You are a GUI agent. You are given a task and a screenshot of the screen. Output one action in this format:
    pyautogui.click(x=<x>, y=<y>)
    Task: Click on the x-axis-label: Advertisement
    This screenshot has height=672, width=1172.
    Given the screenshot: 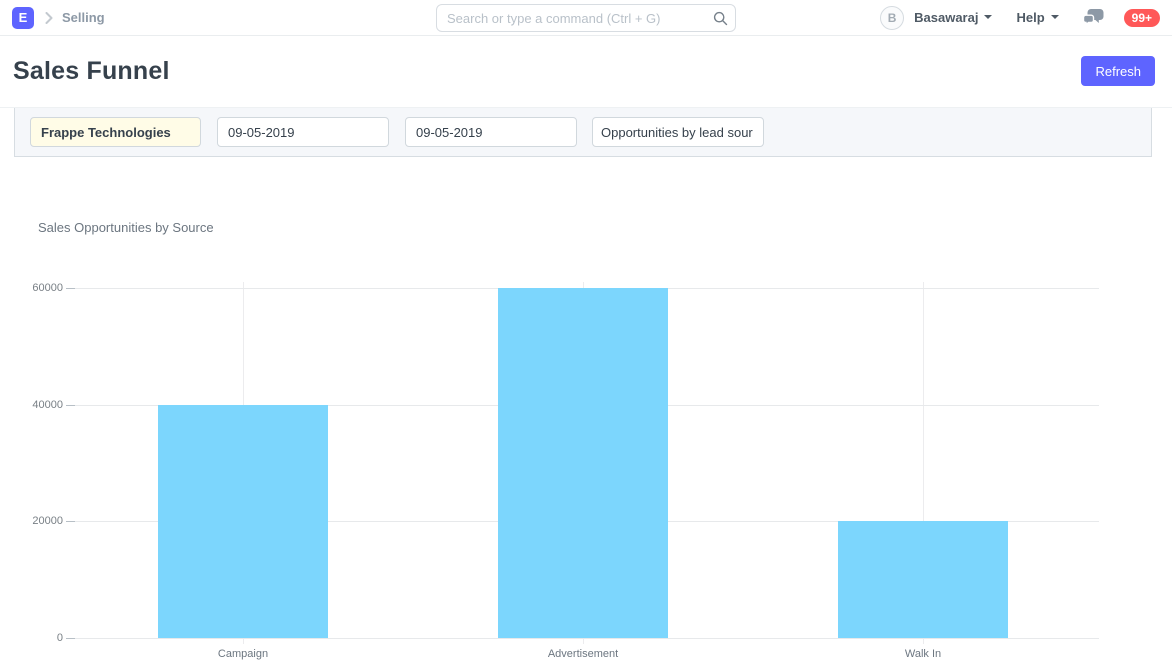 What is the action you would take?
    pyautogui.click(x=583, y=654)
    